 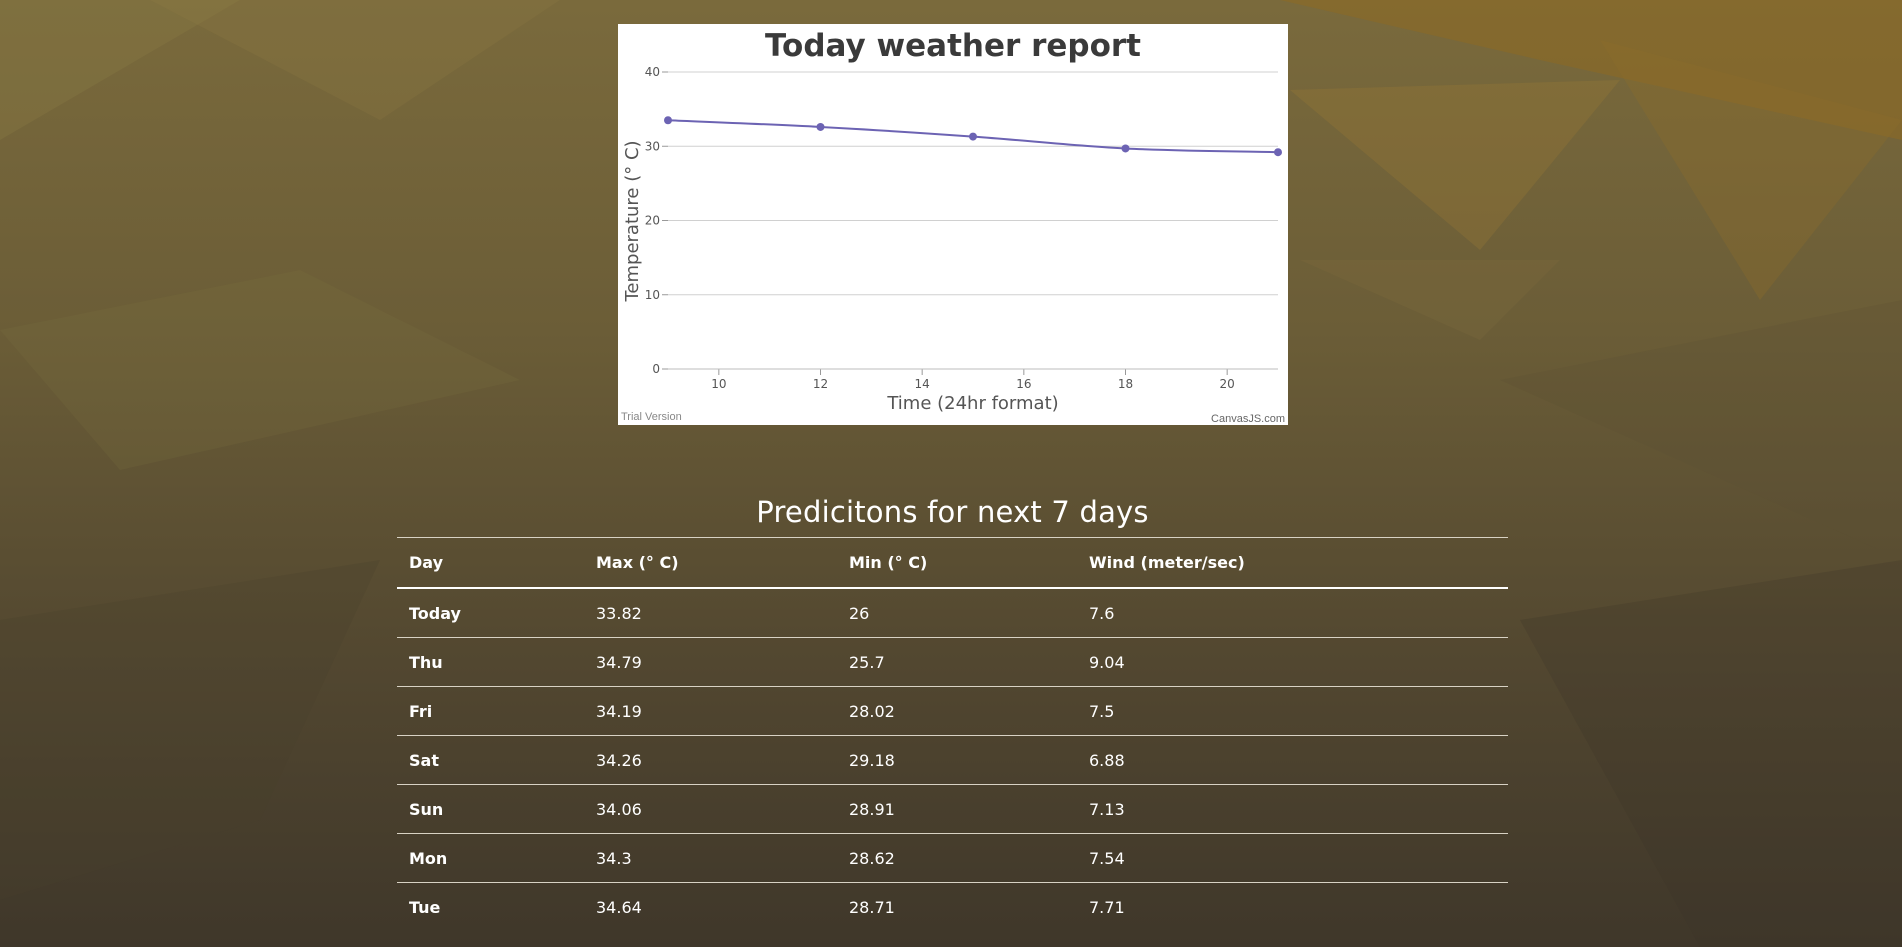 I want to click on cell-min: 28.91, so click(x=957, y=809).